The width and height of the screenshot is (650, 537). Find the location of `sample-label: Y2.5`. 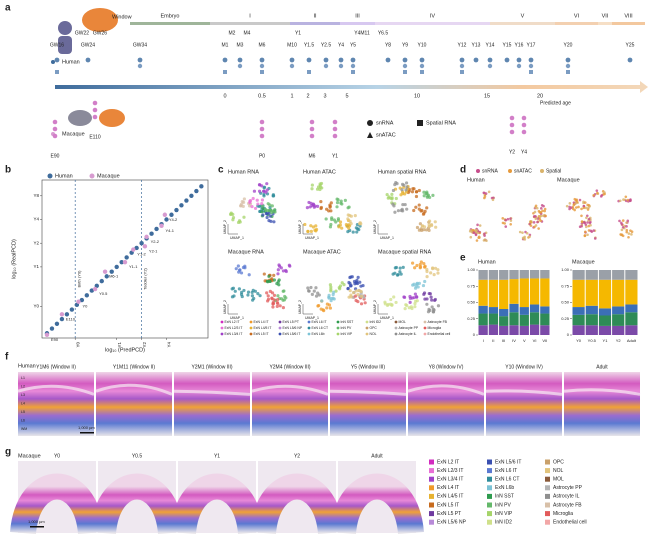

sample-label: Y2.5 is located at coordinates (326, 45).